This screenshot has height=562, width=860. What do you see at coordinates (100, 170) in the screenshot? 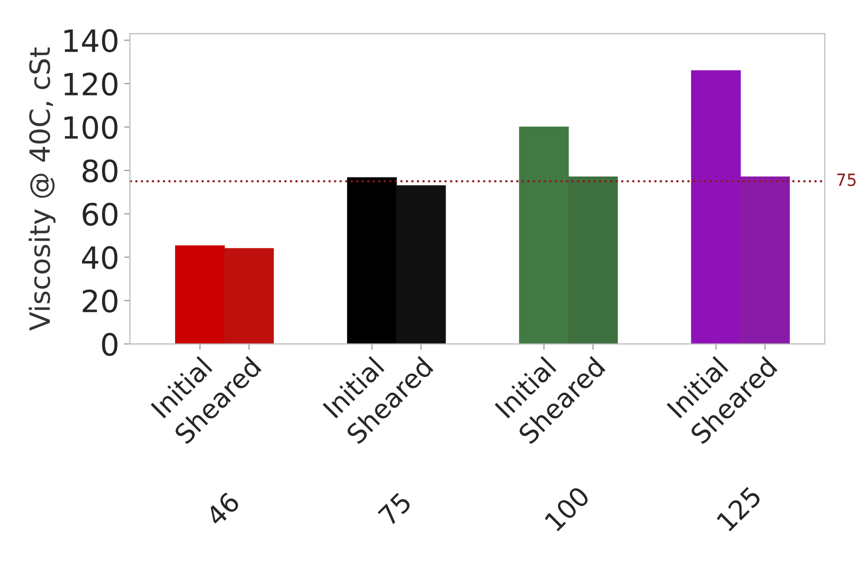
I see `y-tick-label: 80` at bounding box center [100, 170].